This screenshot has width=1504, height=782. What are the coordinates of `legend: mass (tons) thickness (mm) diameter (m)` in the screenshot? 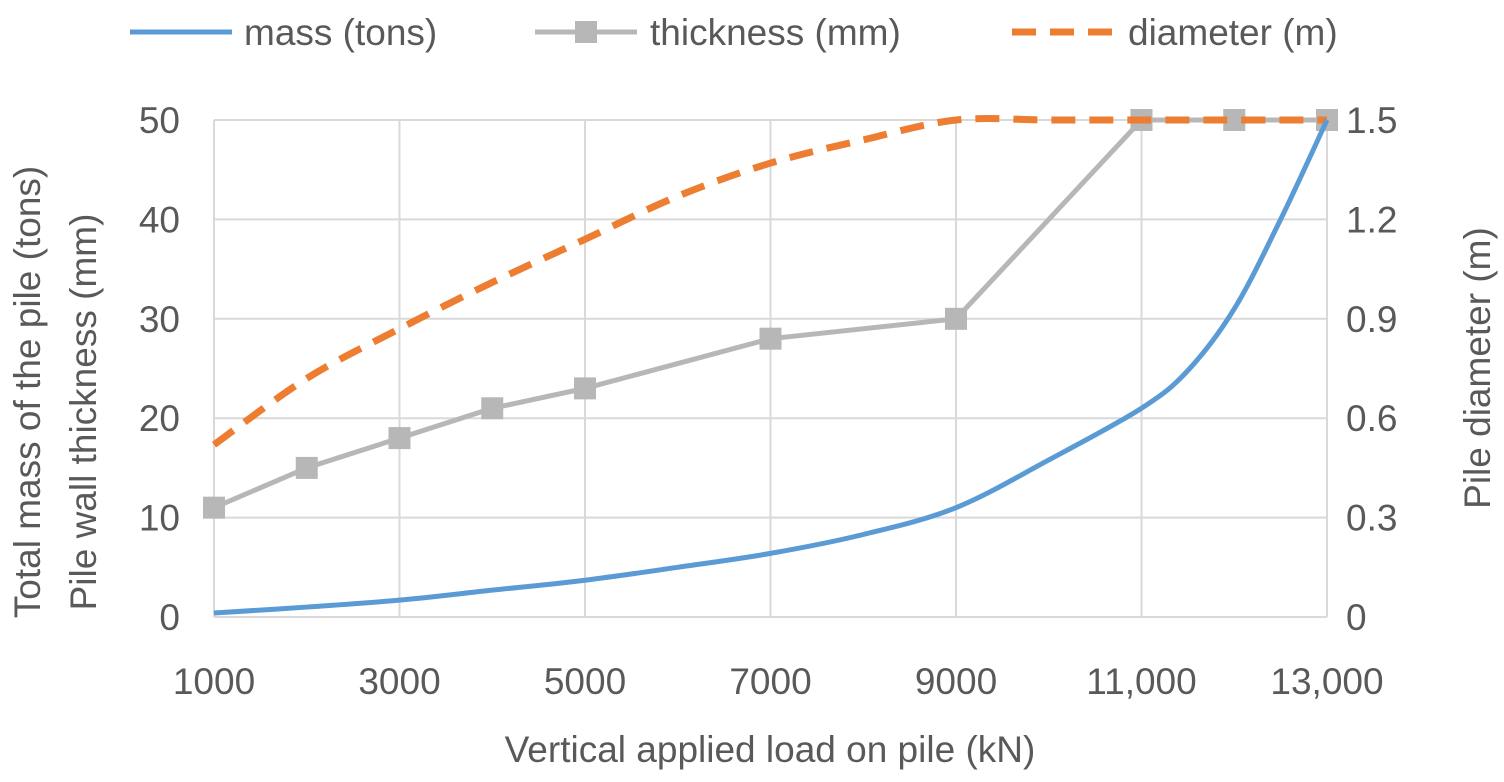 It's located at (734, 32).